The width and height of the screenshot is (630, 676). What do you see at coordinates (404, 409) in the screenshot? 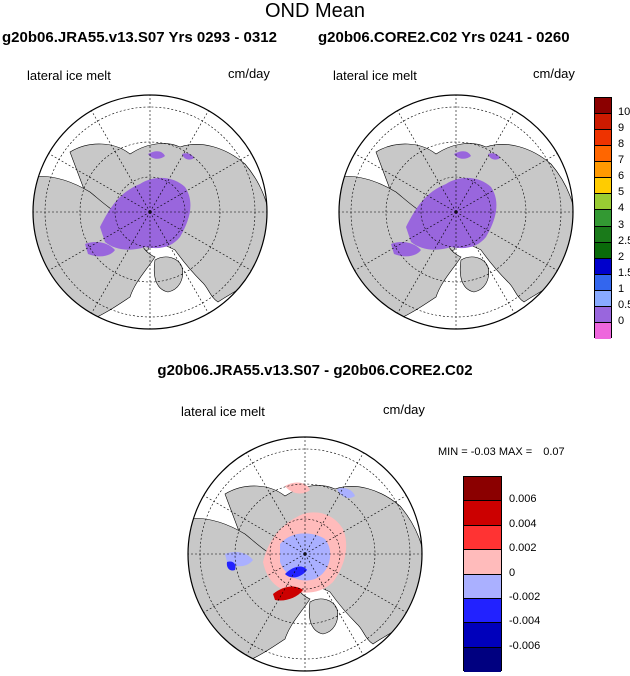
I see `diff-units-label: cm/day` at bounding box center [404, 409].